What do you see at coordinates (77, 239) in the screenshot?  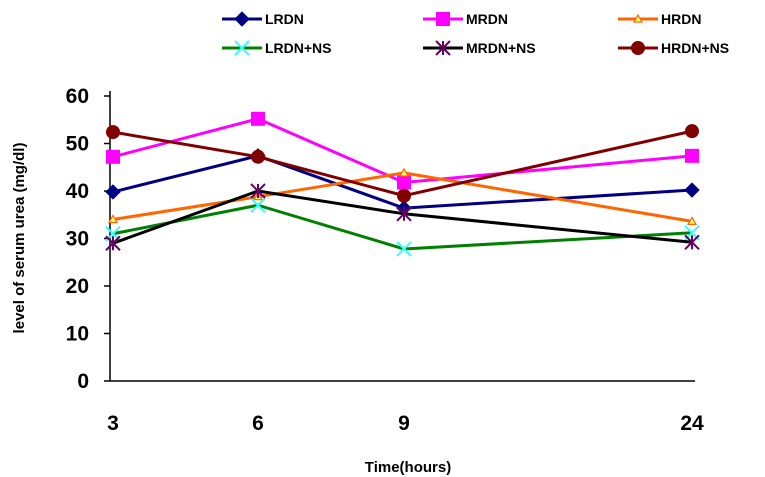 I see `y-tick-label: 30` at bounding box center [77, 239].